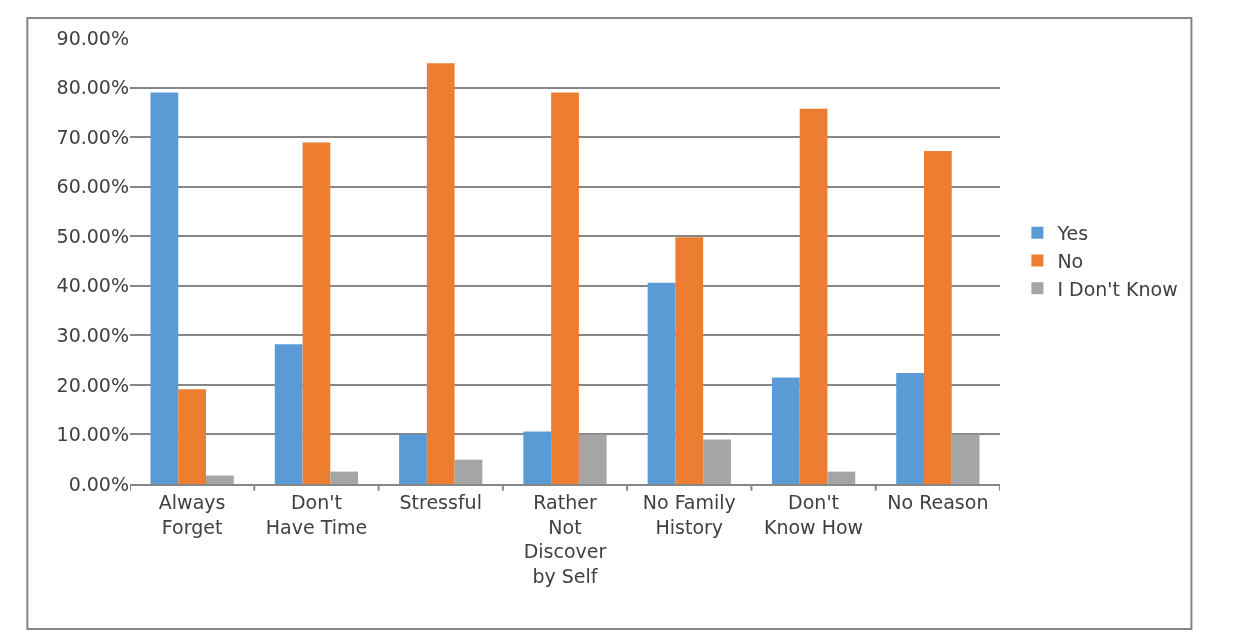 Image resolution: width=1255 pixels, height=644 pixels. What do you see at coordinates (813, 514) in the screenshot?
I see `x-tick-label: Don't Know How` at bounding box center [813, 514].